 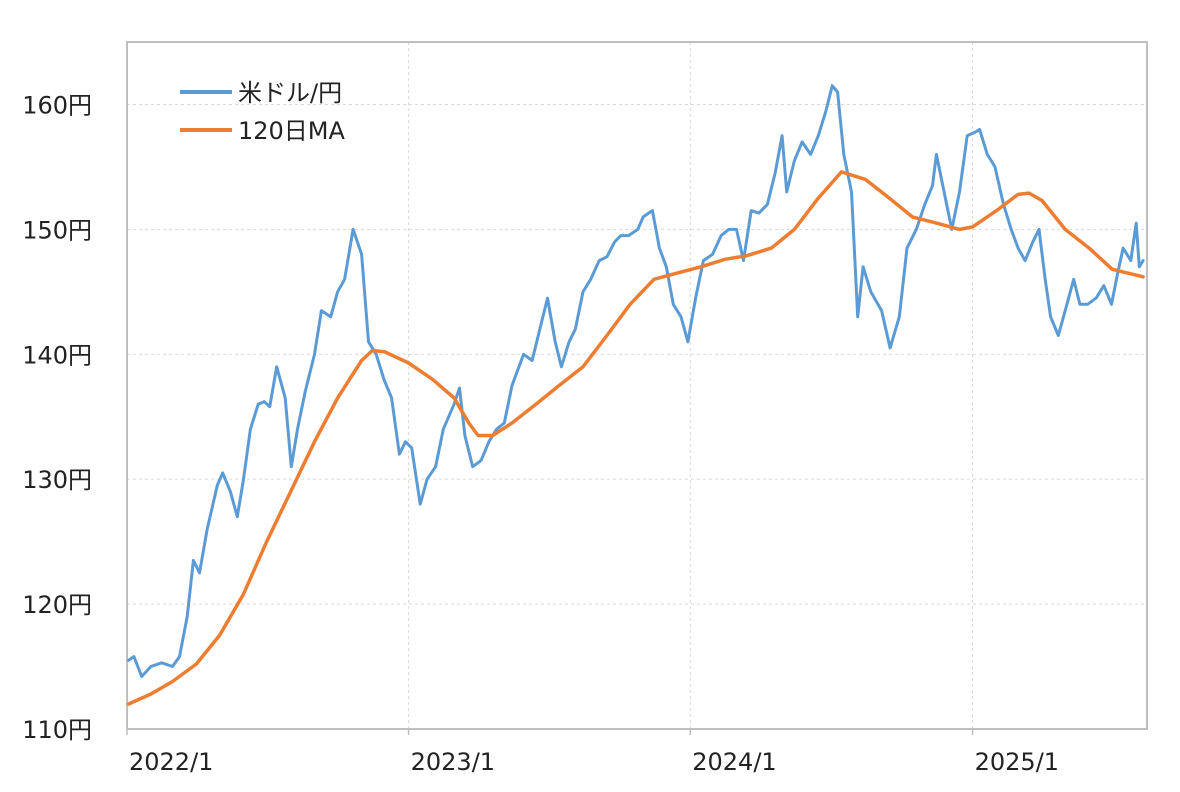 What do you see at coordinates (290, 93) in the screenshot?
I see `legend-label-usd-jpy: 米ドル/円` at bounding box center [290, 93].